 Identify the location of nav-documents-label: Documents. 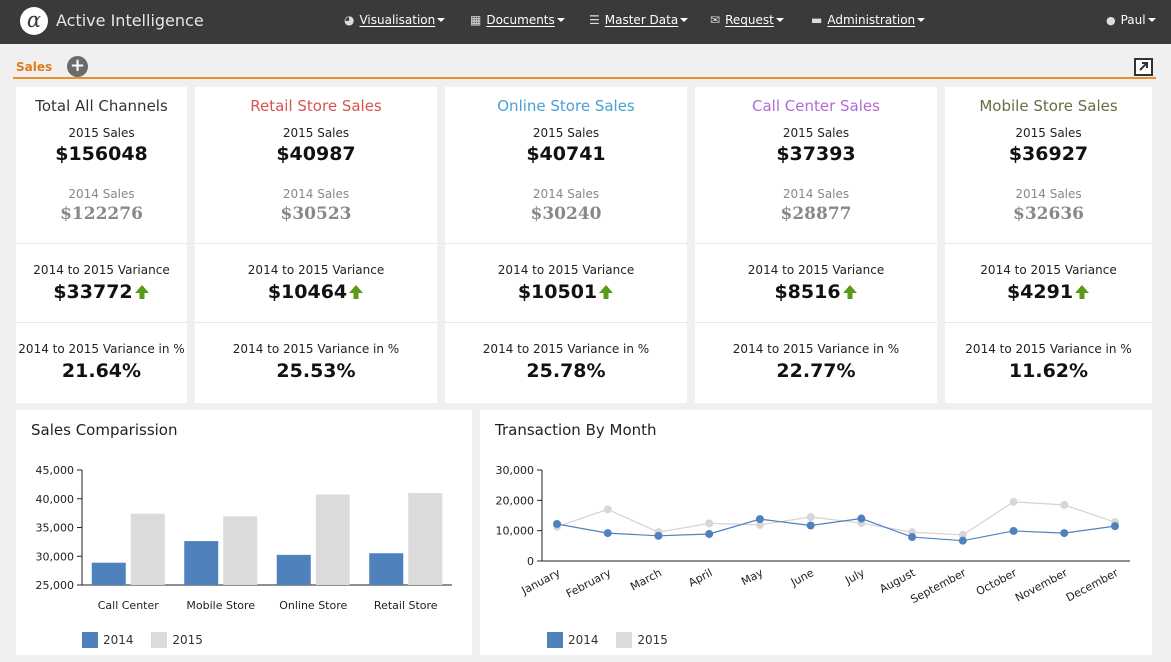
(520, 20).